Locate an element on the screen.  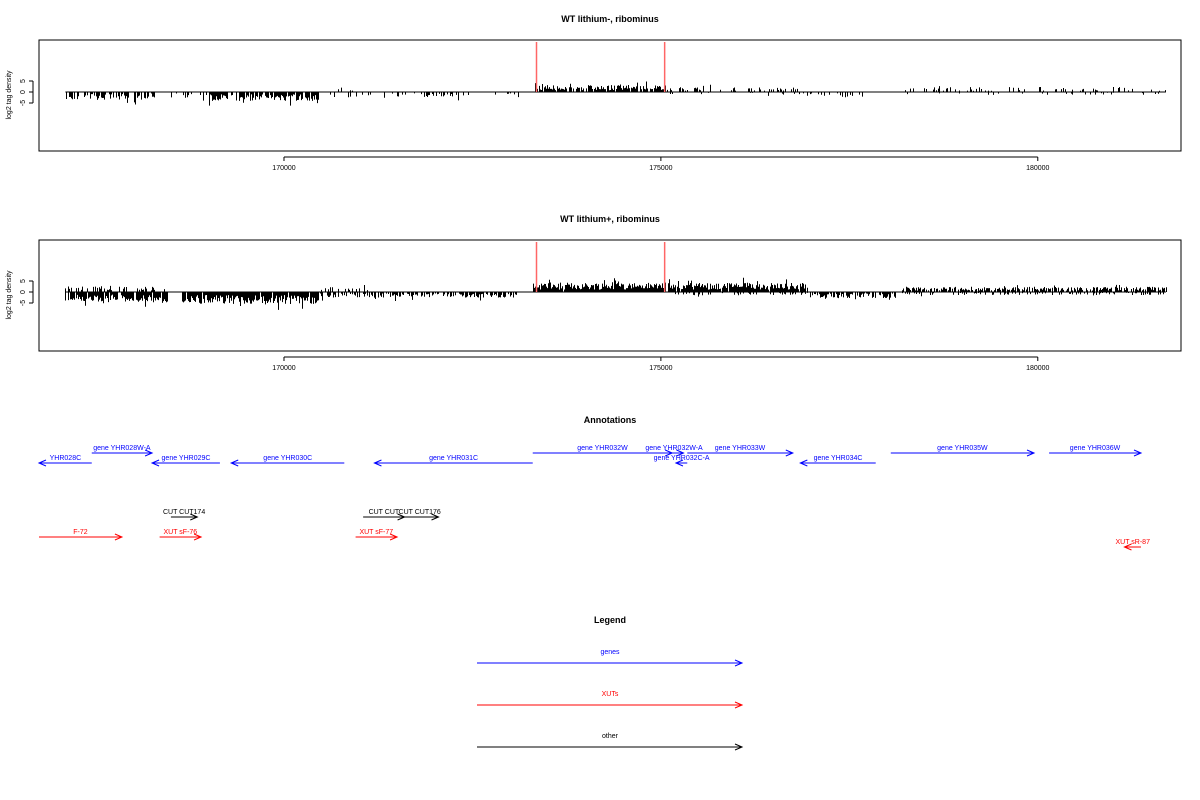
legend-item-other: other is located at coordinates (610, 742).